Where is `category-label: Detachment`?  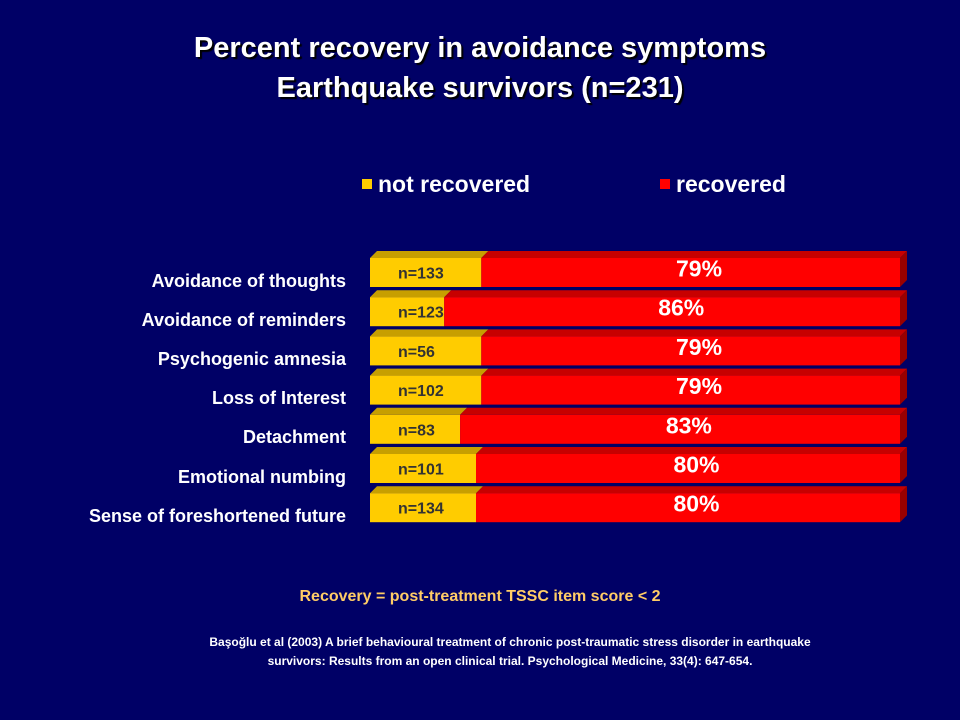 category-label: Detachment is located at coordinates (294, 437).